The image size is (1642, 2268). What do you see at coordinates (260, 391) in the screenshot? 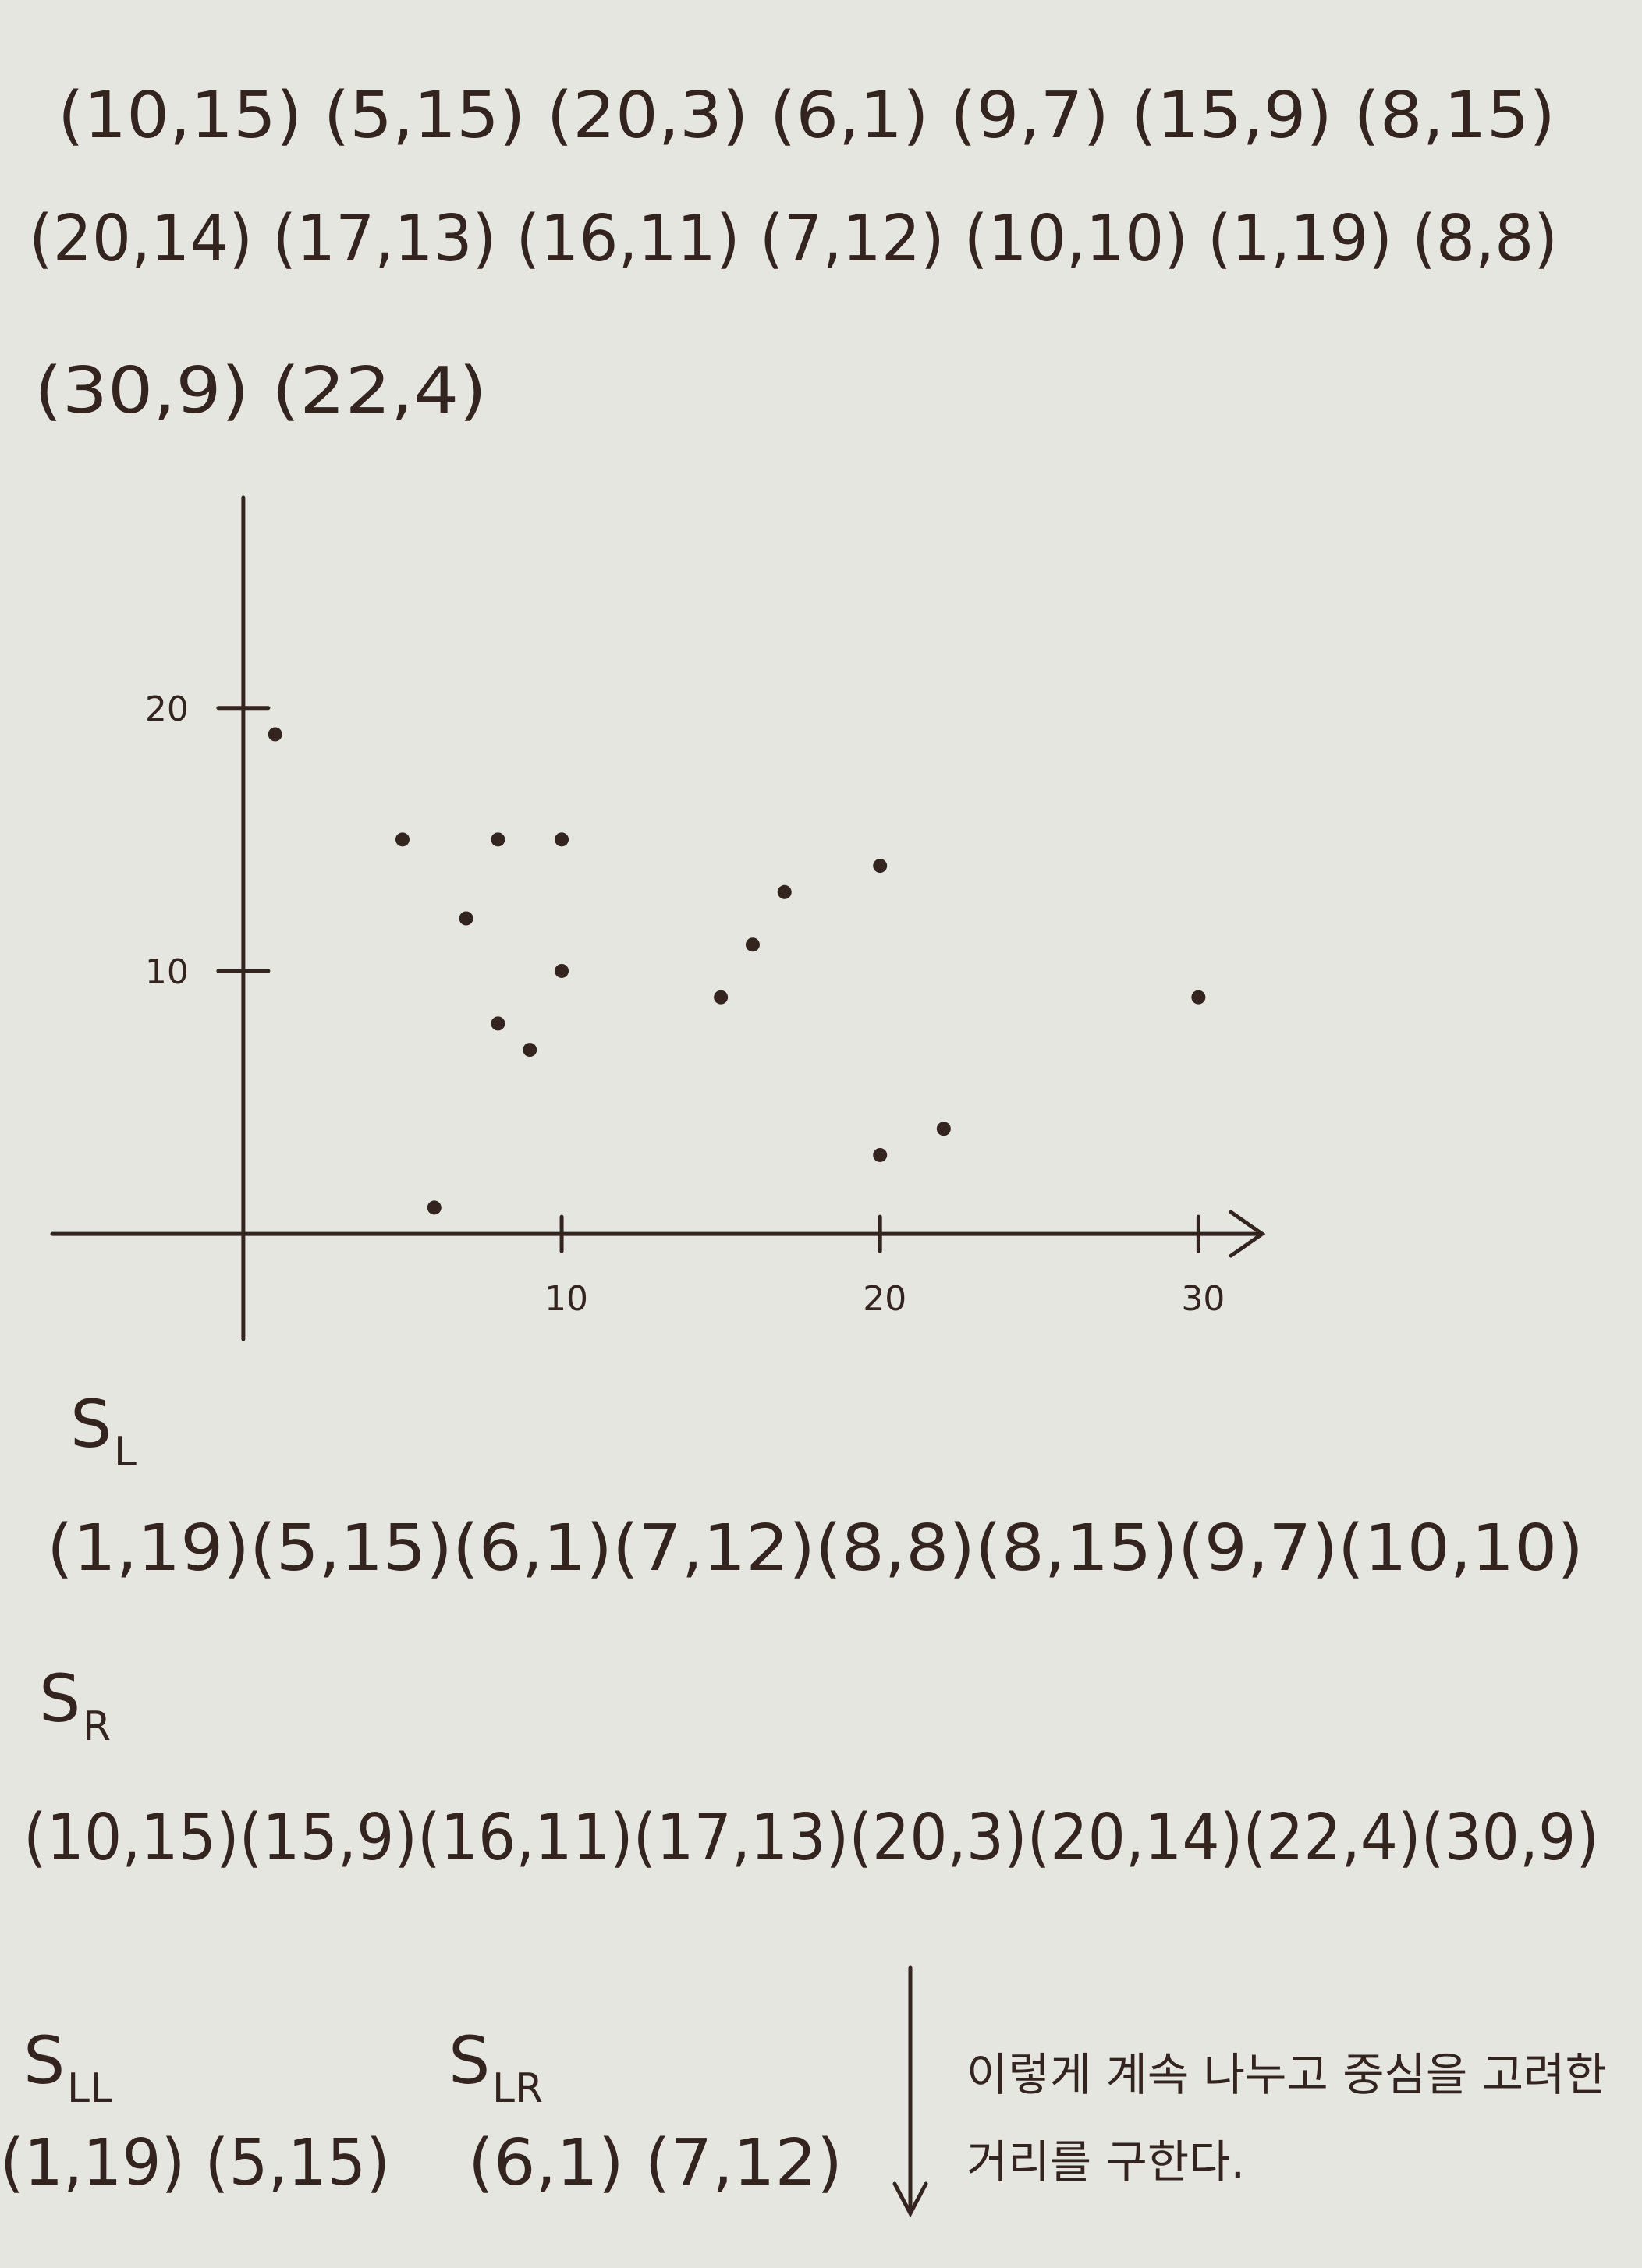
I see `point-row: (30,9) (22,4)` at bounding box center [260, 391].